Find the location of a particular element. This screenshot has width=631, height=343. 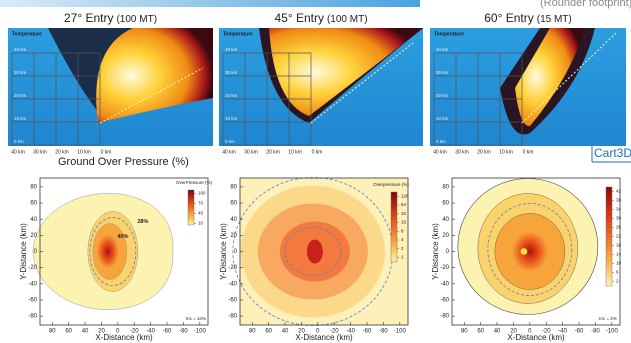

annotation: Inc = 10% is located at coordinates (196, 318).